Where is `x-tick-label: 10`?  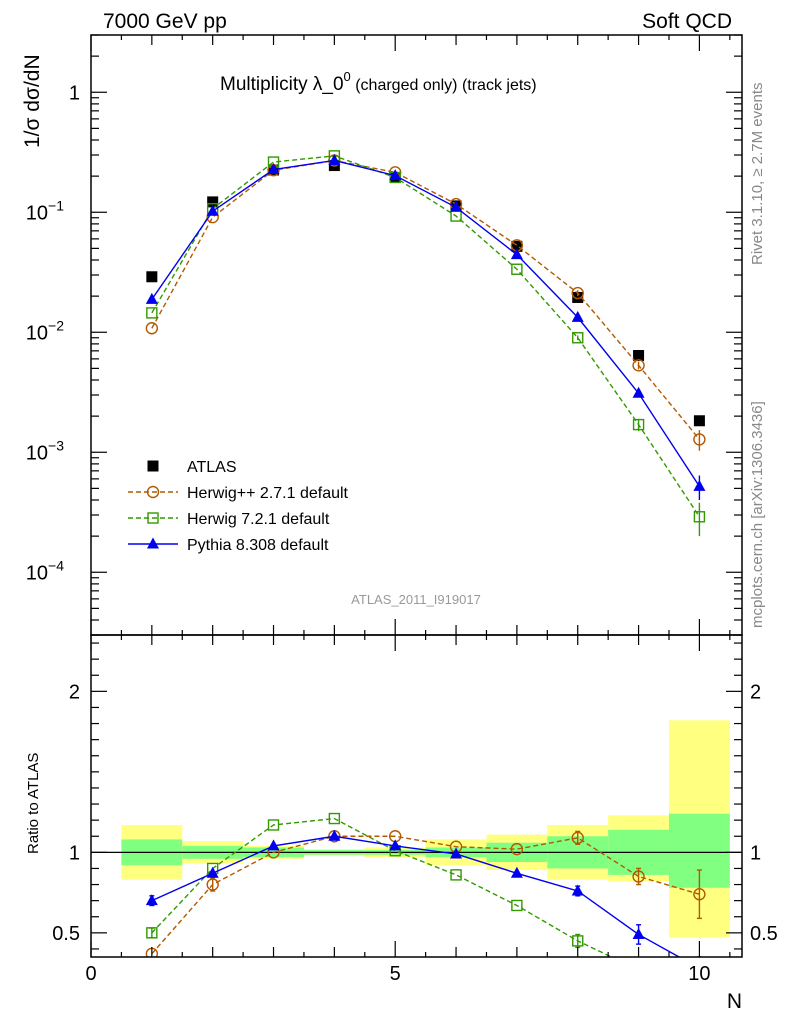
x-tick-label: 10 is located at coordinates (699, 974).